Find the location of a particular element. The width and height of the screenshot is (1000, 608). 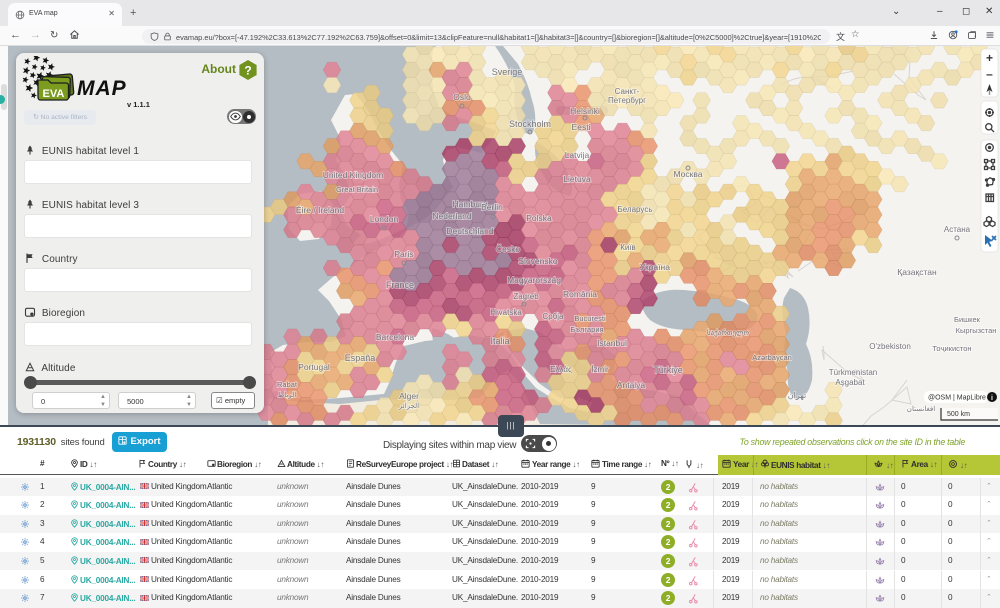

svg-text: Antalya is located at coordinates (631, 385).